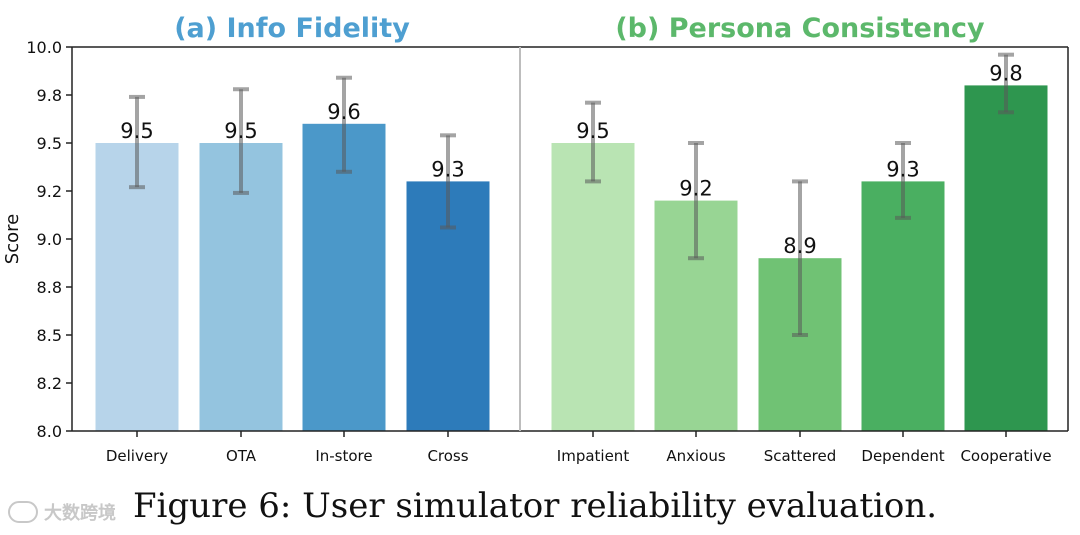  I want to click on persona-category-label: Anxious, so click(695, 456).